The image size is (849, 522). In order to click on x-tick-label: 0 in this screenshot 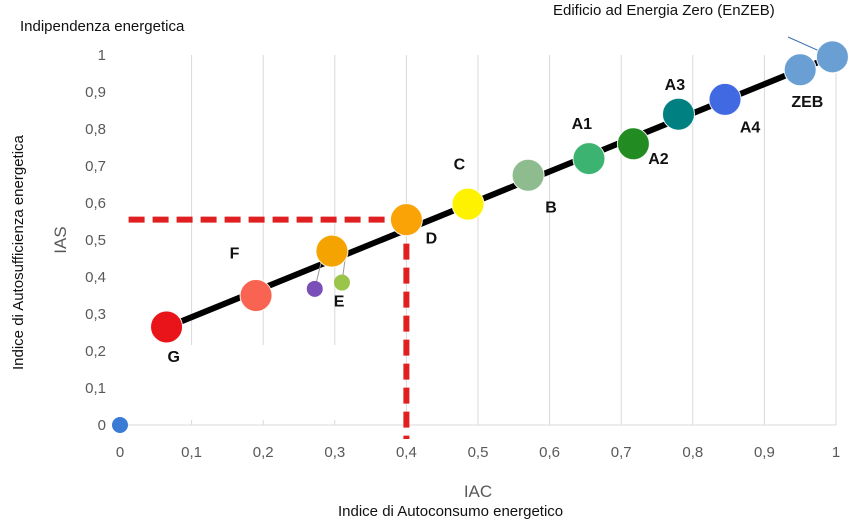, I will do `click(120, 452)`.